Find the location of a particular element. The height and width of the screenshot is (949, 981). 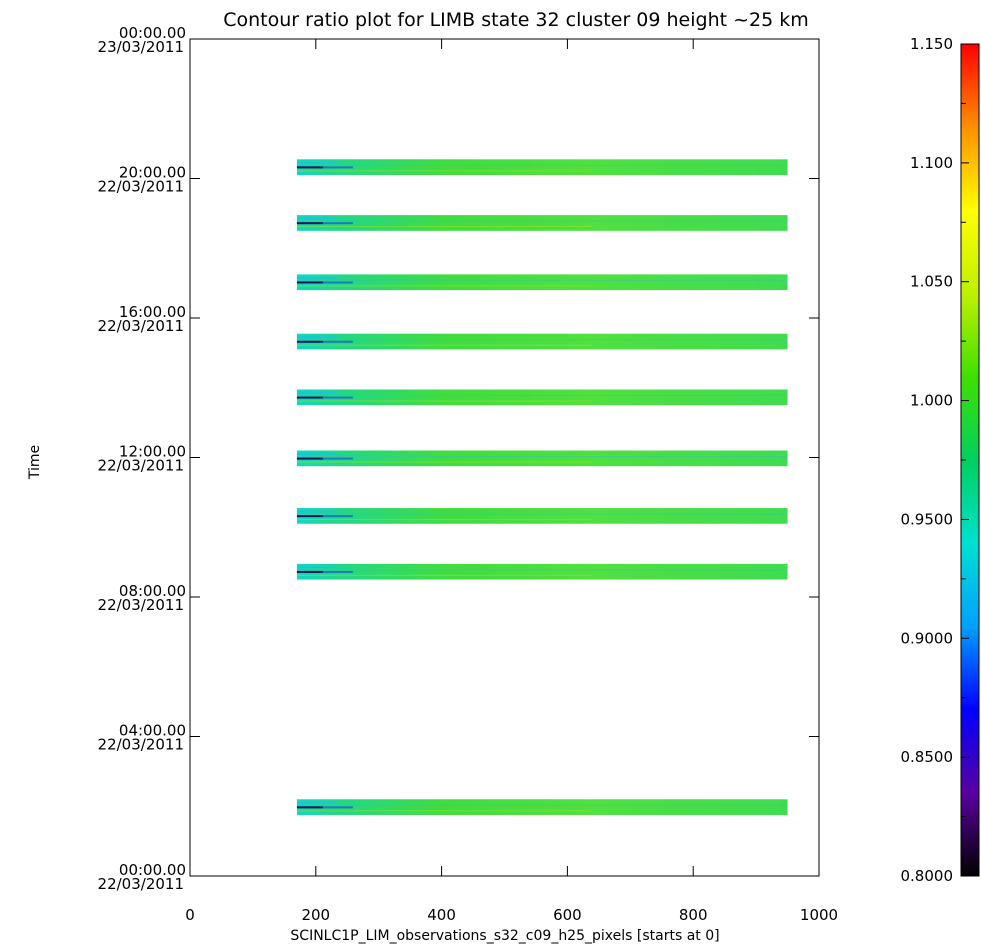

colorbar-tick-label: 1.150 is located at coordinates (931, 44).